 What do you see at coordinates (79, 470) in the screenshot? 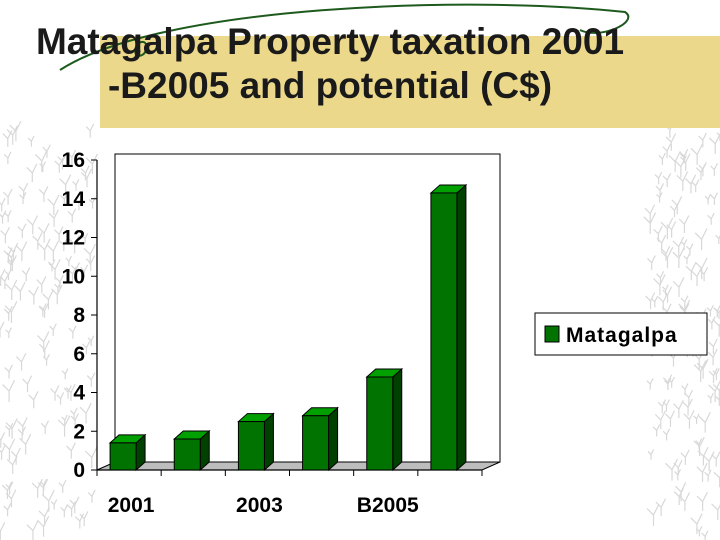
I see `y-tick-label: 0` at bounding box center [79, 470].